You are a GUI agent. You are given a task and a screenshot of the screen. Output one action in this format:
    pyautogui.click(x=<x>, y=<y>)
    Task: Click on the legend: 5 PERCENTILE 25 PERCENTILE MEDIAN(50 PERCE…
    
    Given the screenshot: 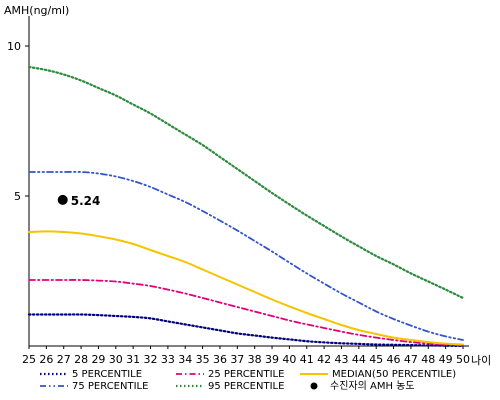 What is the action you would take?
    pyautogui.click(x=248, y=380)
    